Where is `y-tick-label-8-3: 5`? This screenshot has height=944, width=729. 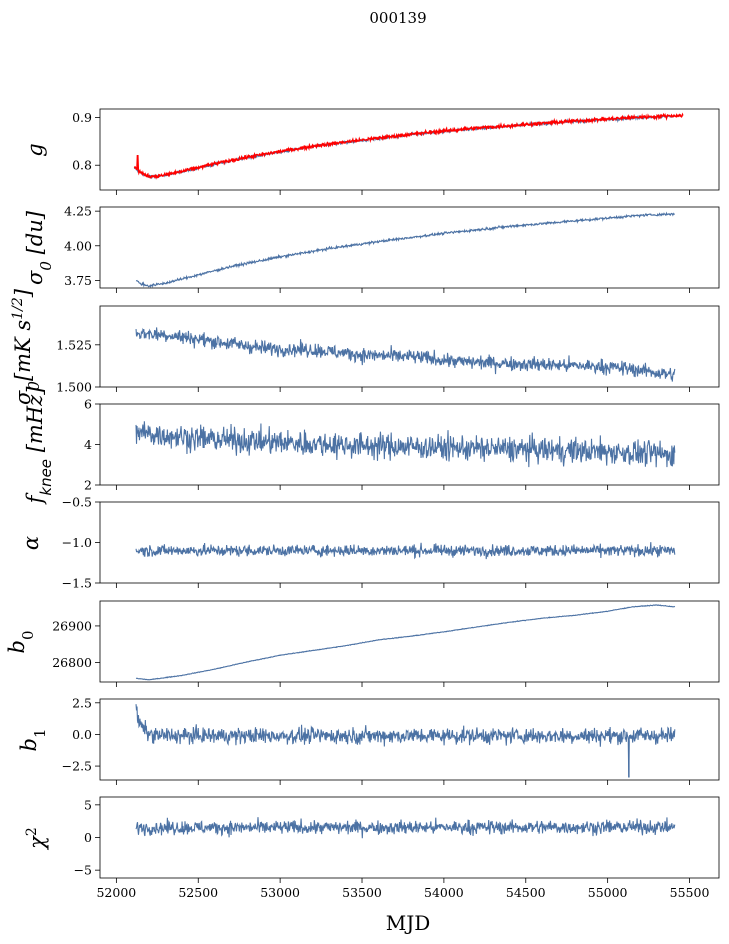
y-tick-label-8-3: 5 is located at coordinates (88, 804).